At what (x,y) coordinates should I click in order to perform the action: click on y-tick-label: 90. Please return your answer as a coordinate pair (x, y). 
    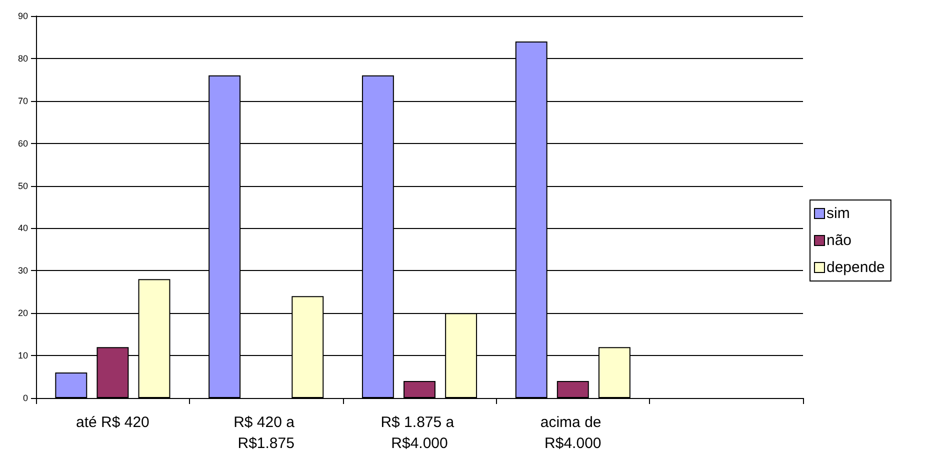
    Looking at the image, I should click on (23, 16).